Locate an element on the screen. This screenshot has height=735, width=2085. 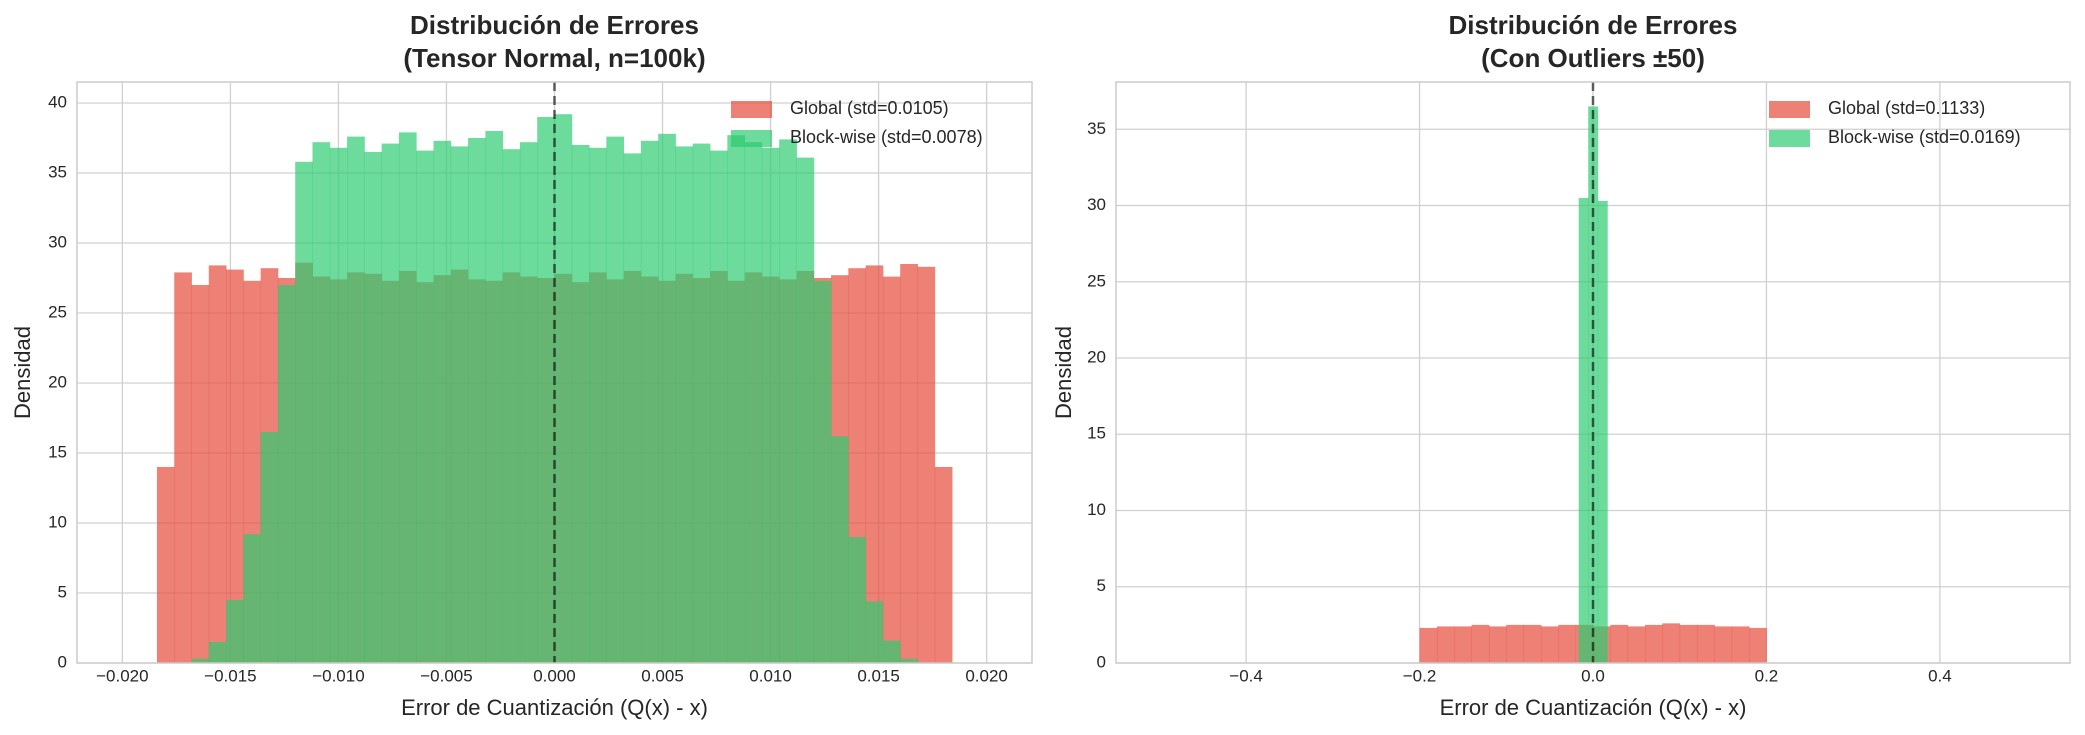
chart-title: (Tensor Normal, n=100k) is located at coordinates (554, 58).